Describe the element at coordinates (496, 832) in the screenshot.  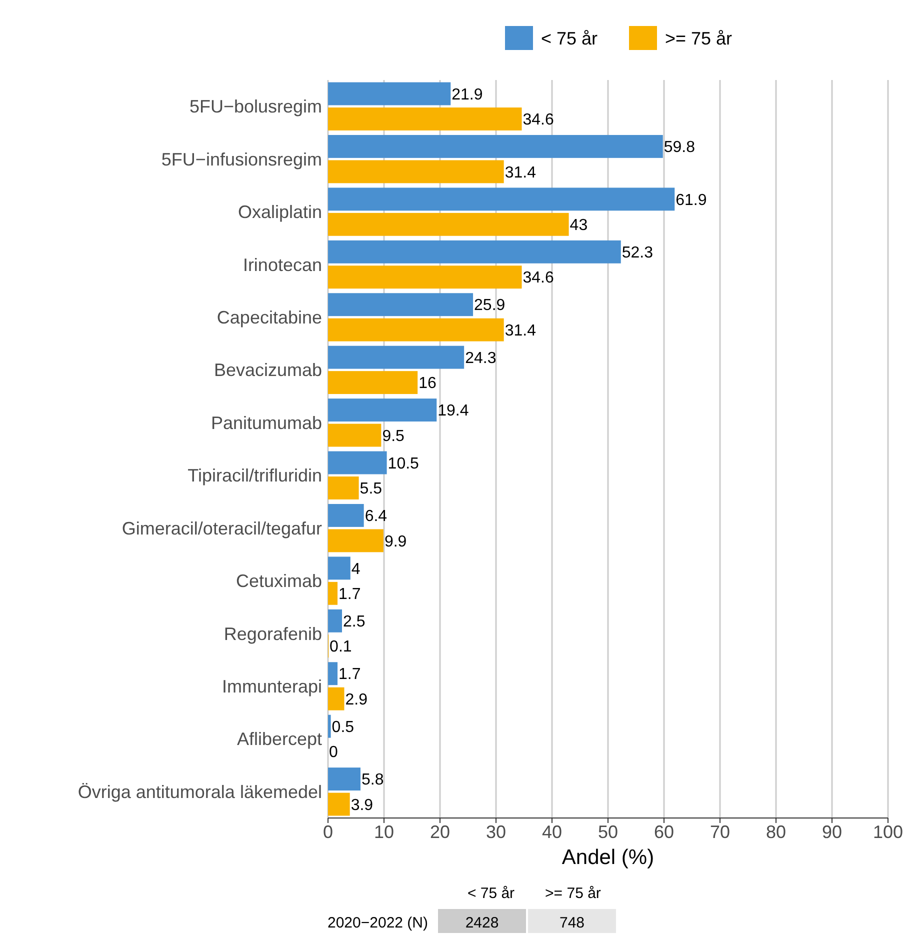
I see `x-tick-label: 30` at that location.